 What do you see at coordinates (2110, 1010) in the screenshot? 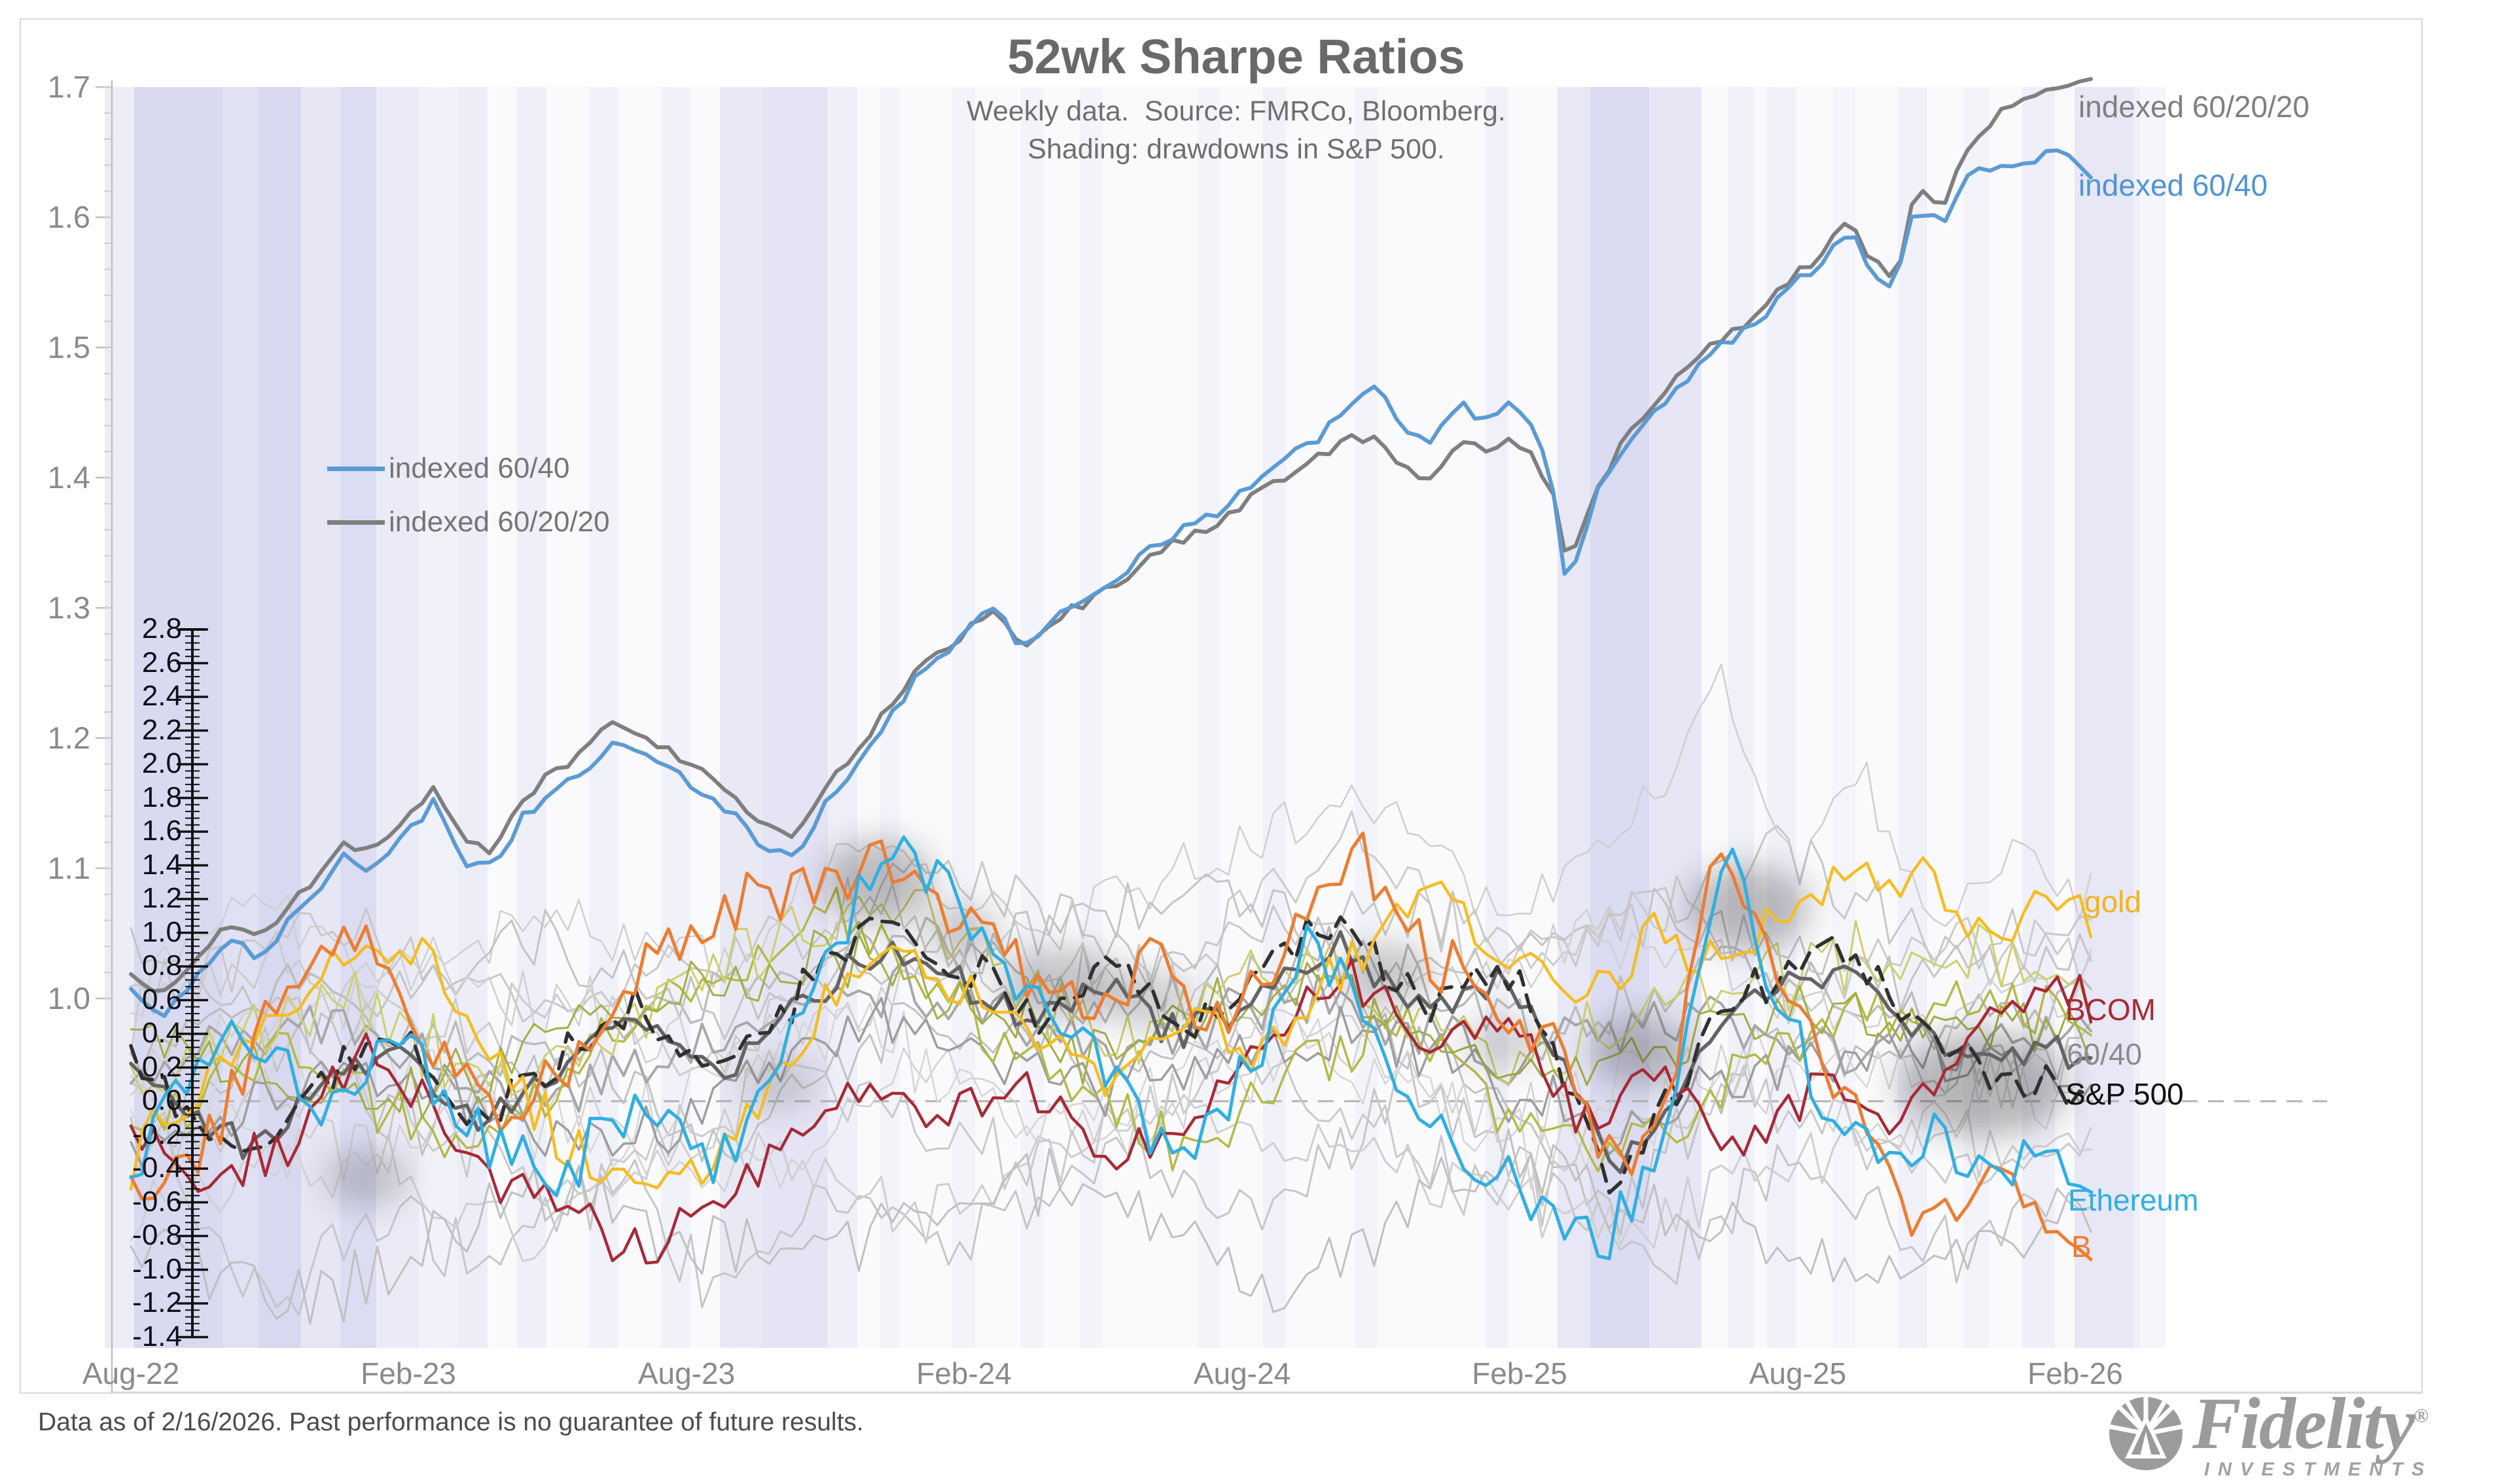
I see `series-label-bcom: BCOM` at bounding box center [2110, 1010].